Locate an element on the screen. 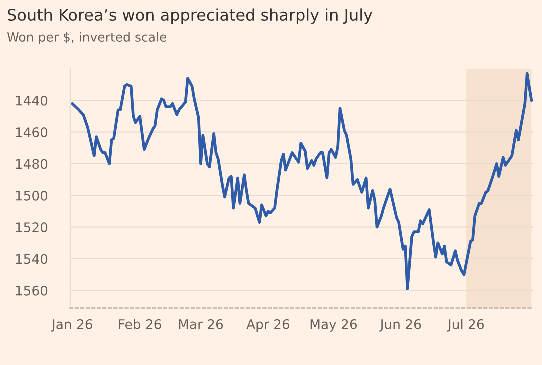 This screenshot has width=542, height=365. y-tick-label: 1460 is located at coordinates (32, 133).